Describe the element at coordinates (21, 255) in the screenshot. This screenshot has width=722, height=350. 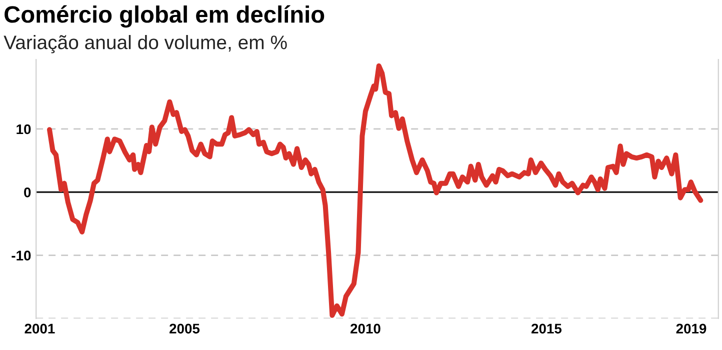
I see `y-tick-label: -10` at that location.